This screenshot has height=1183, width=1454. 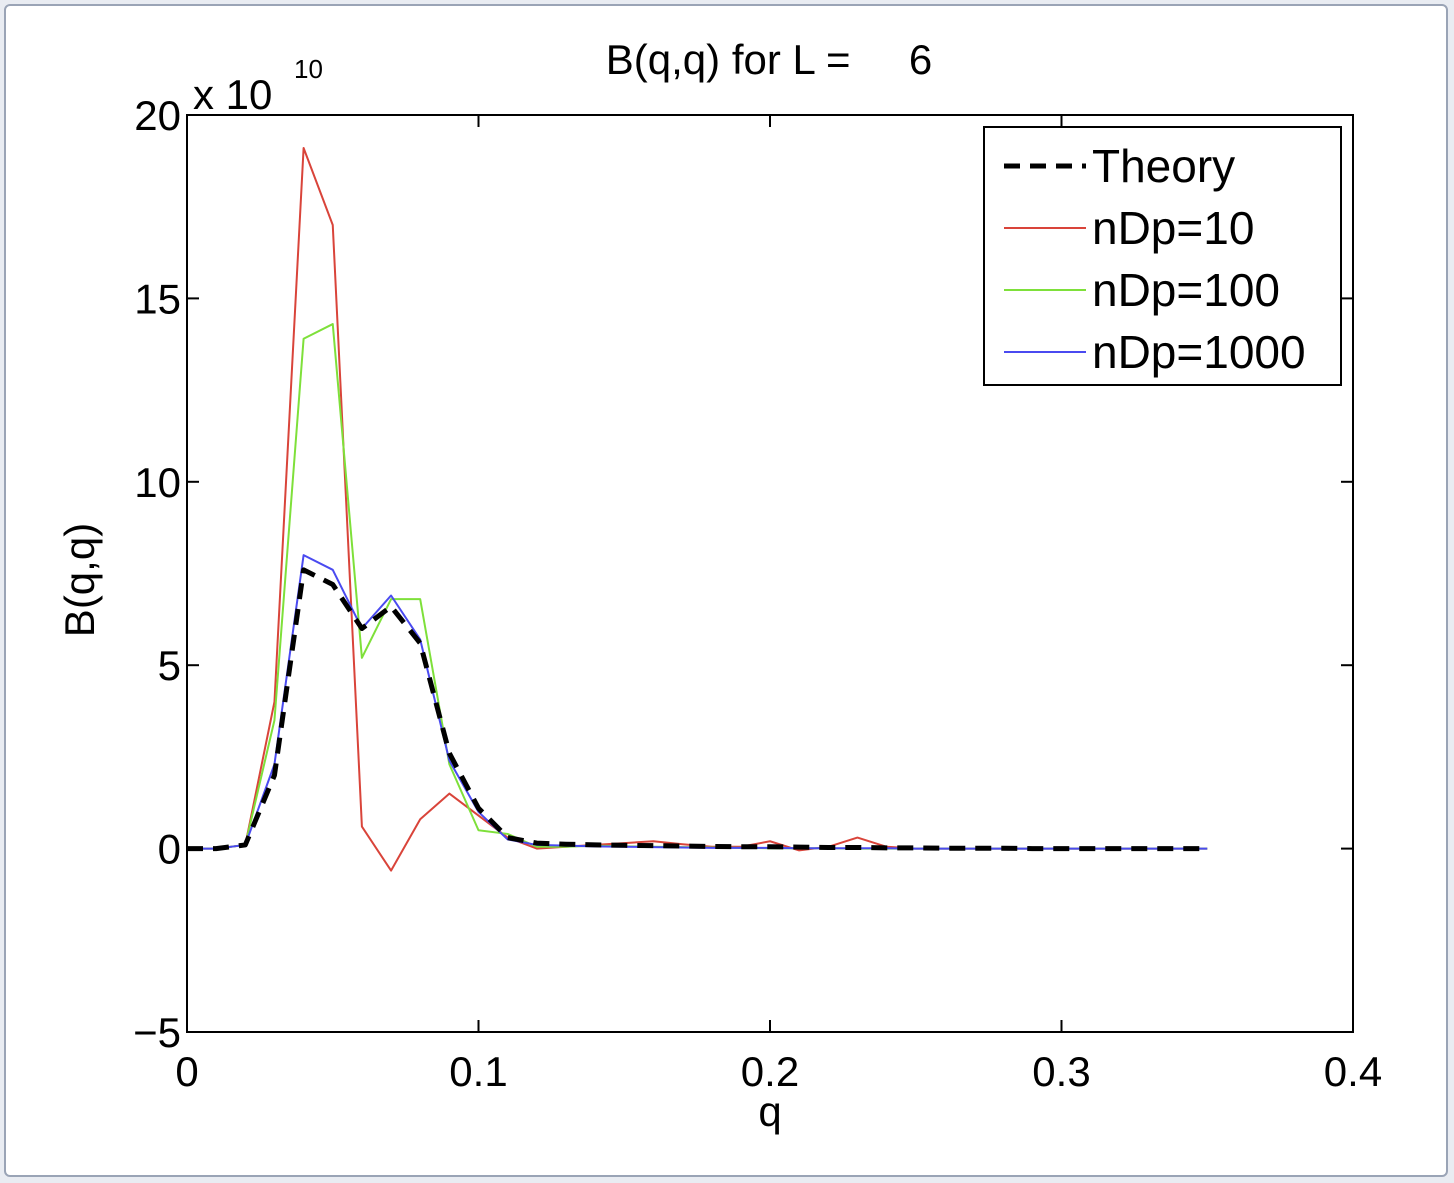 What do you see at coordinates (308, 69) in the screenshot?
I see `y-multiplier-exponent: 10` at bounding box center [308, 69].